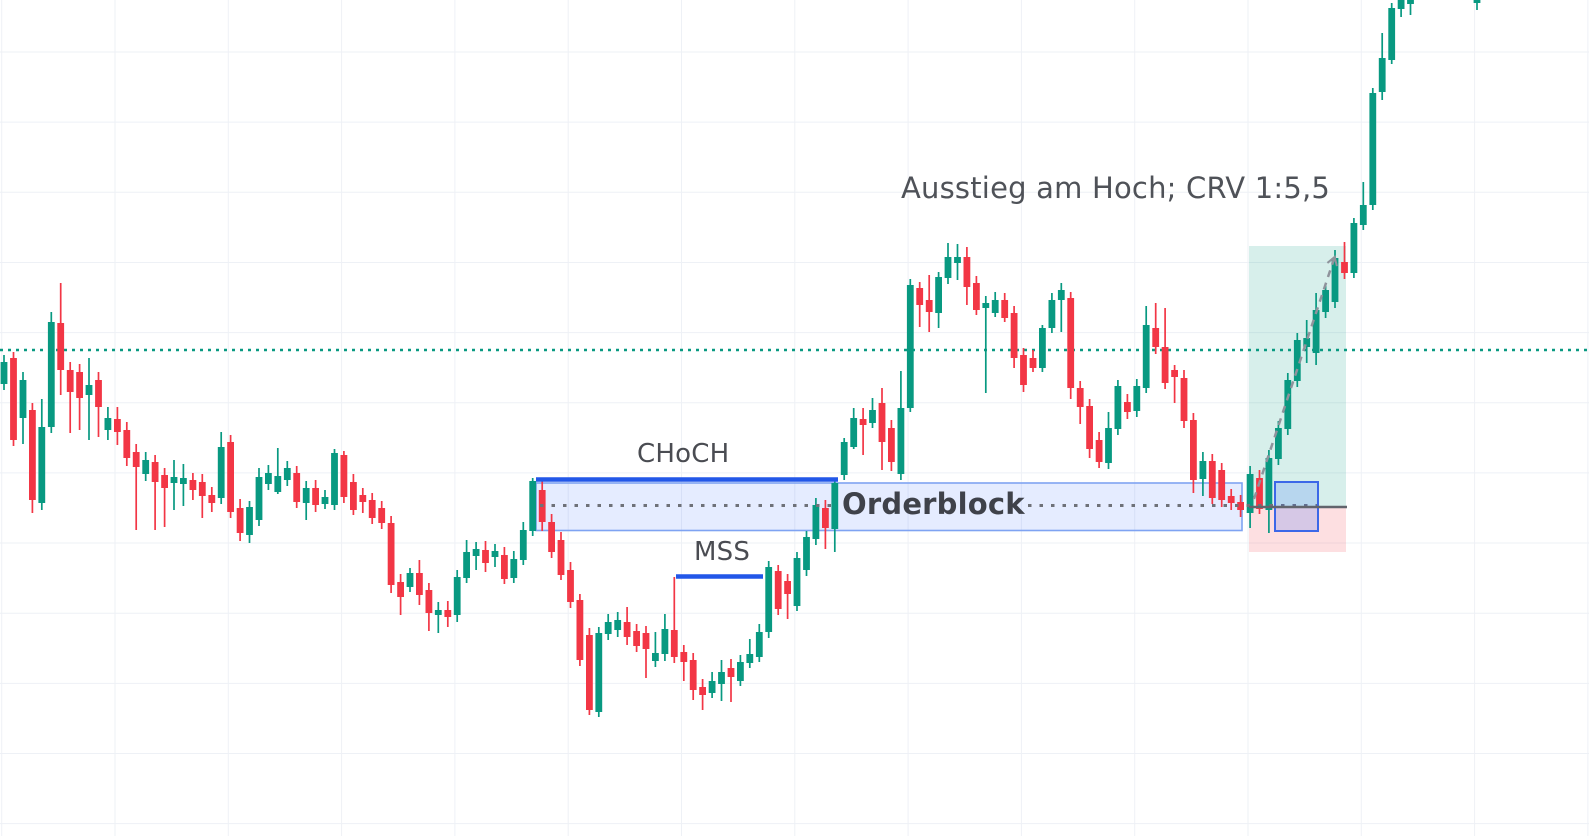  Describe the element at coordinates (1295, 377) in the screenshot. I see `trend-arrow` at that location.